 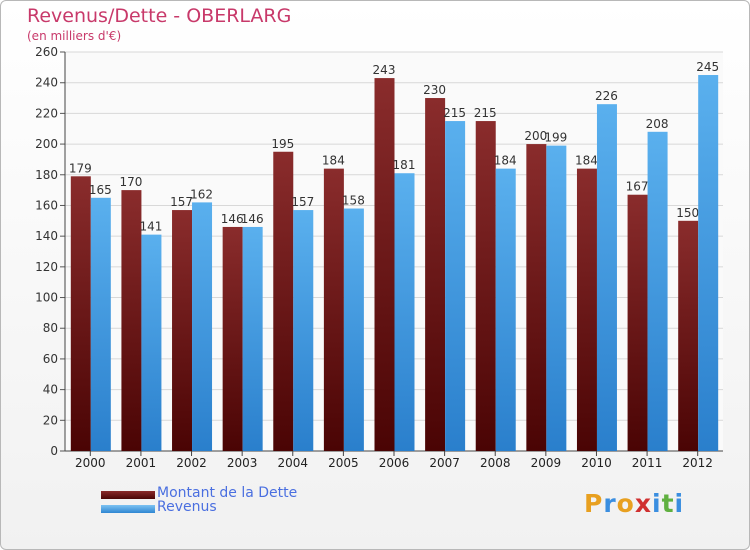 I want to click on legend-label-revenus: Revenus, so click(x=187, y=507).